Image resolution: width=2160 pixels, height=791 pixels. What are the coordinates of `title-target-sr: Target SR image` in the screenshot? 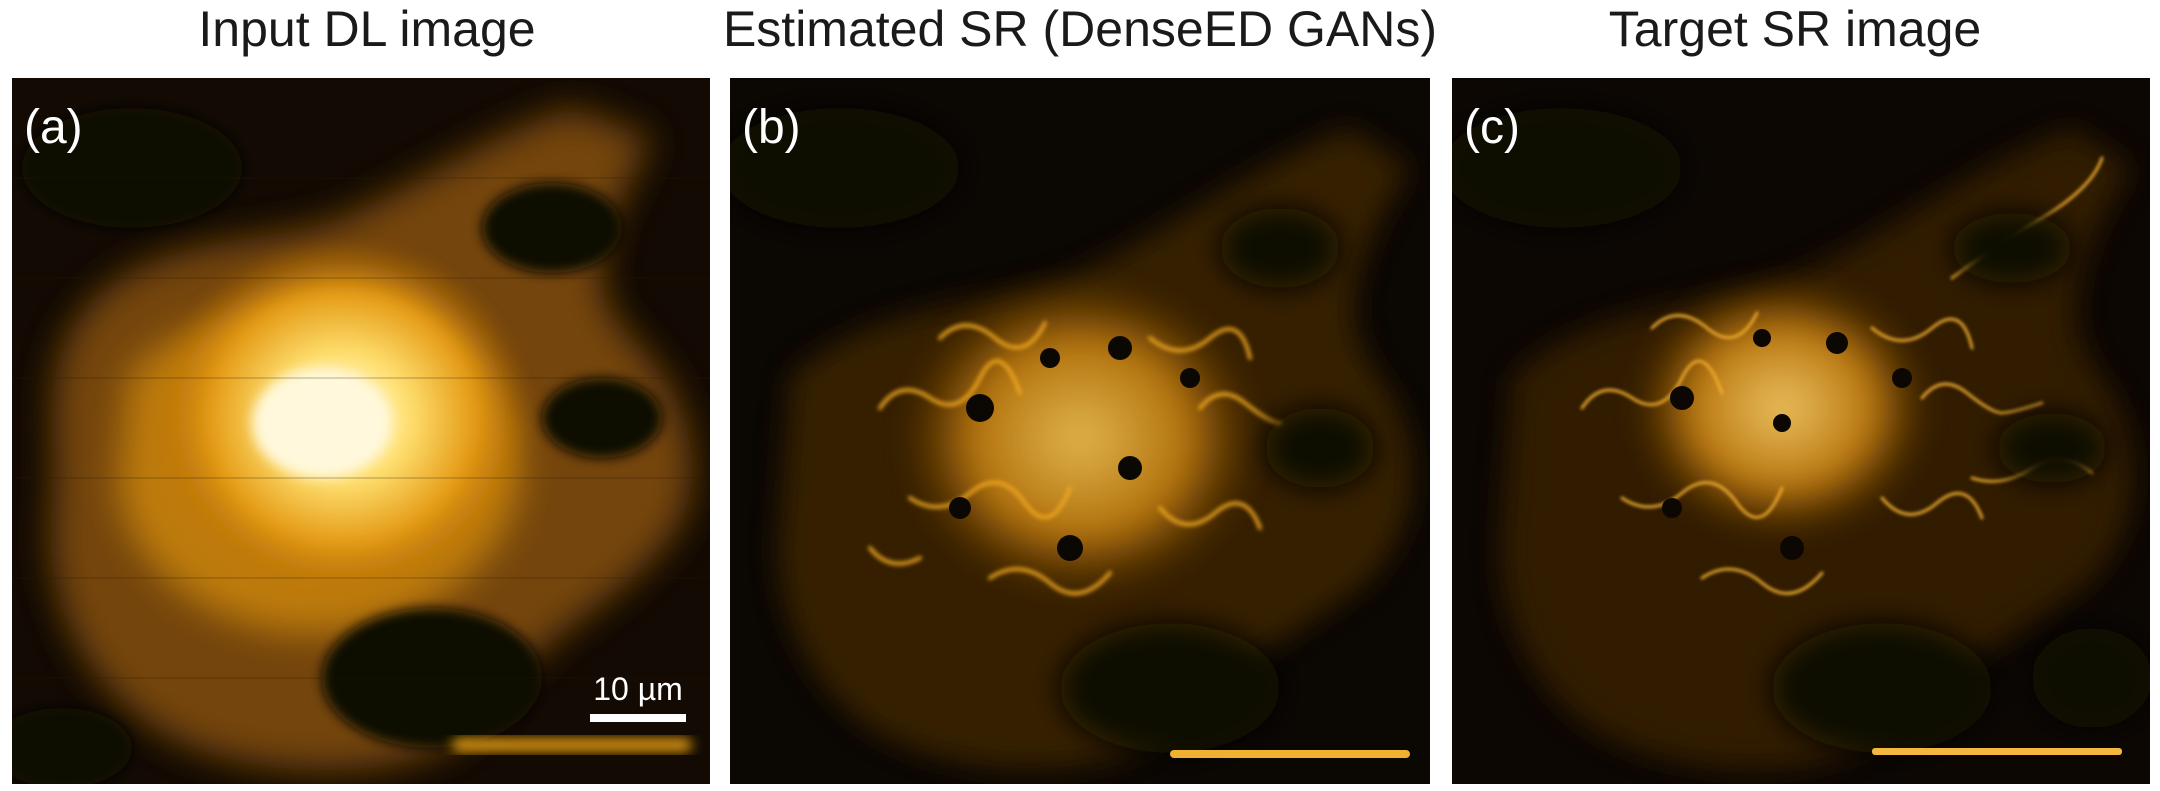 It's located at (1795, 29).